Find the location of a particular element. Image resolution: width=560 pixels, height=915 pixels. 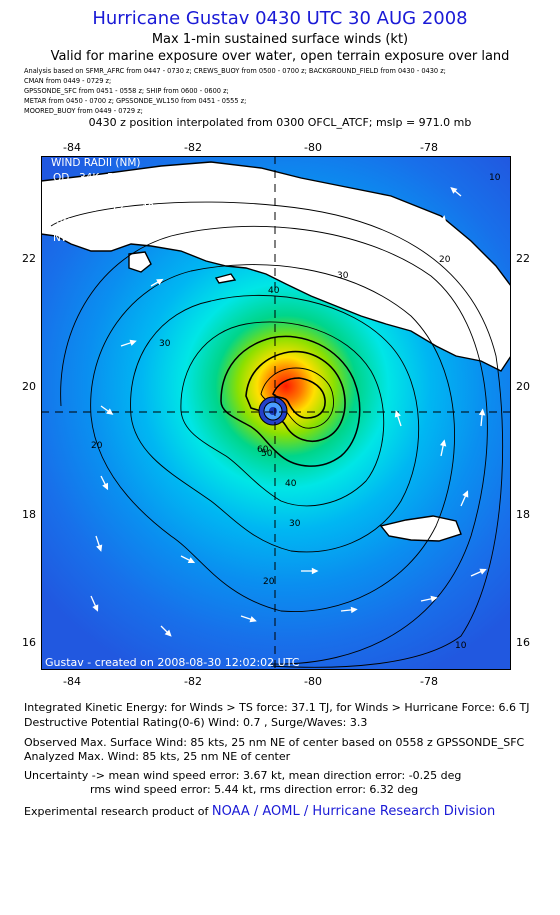

lat-tick-left: 16 is located at coordinates (29, 642).